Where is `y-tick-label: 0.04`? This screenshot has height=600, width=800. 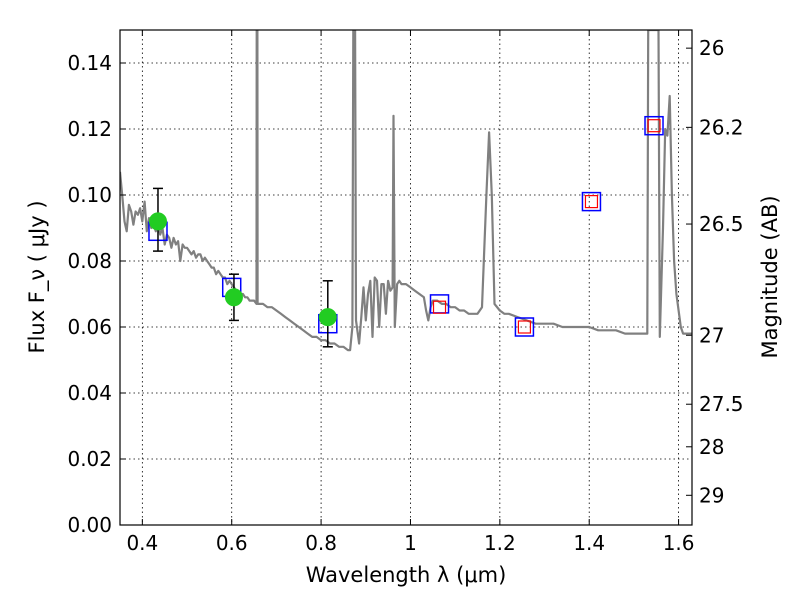
y-tick-label: 0.04 is located at coordinates (89, 393).